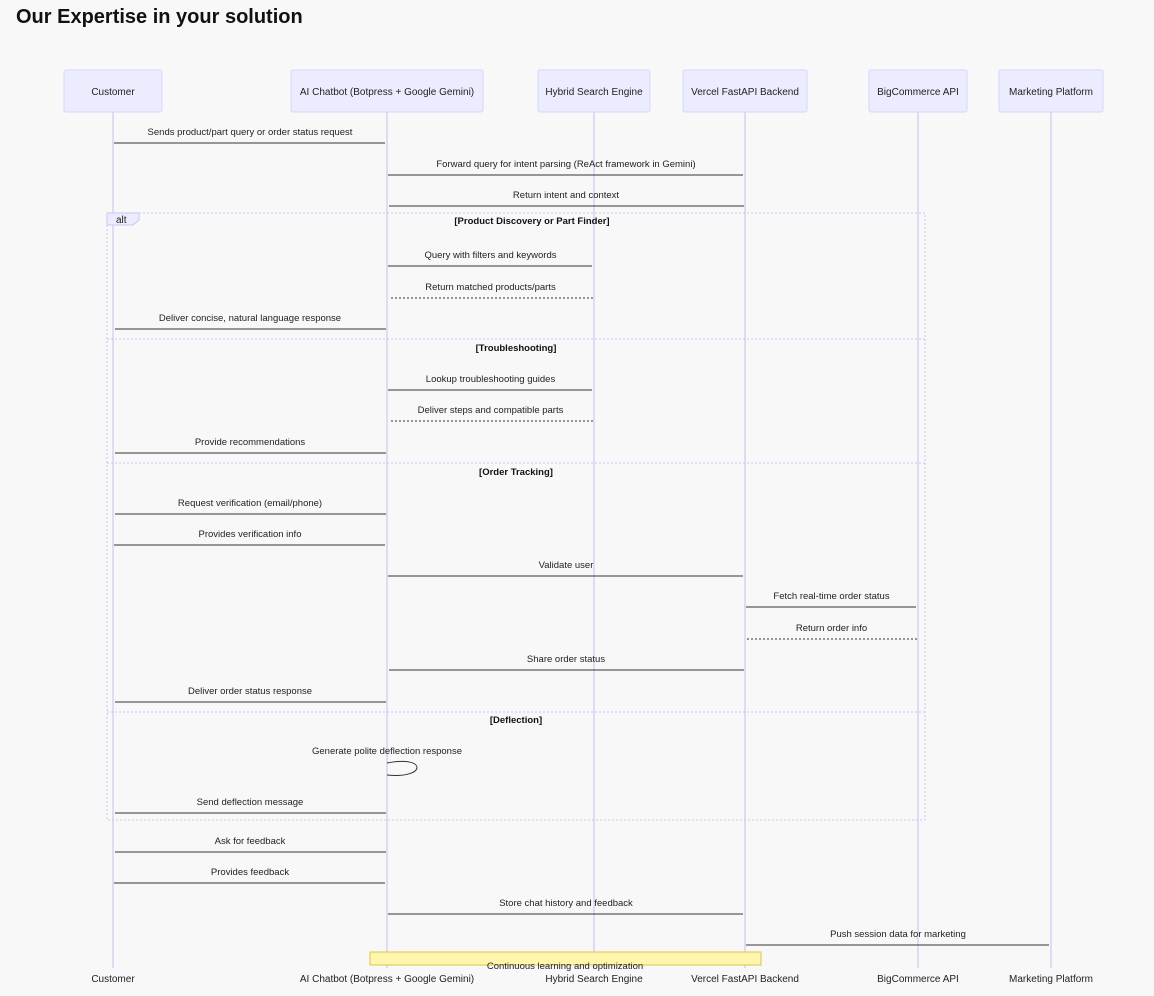 The height and width of the screenshot is (996, 1154). I want to click on actor-customer: Customer, so click(113, 91).